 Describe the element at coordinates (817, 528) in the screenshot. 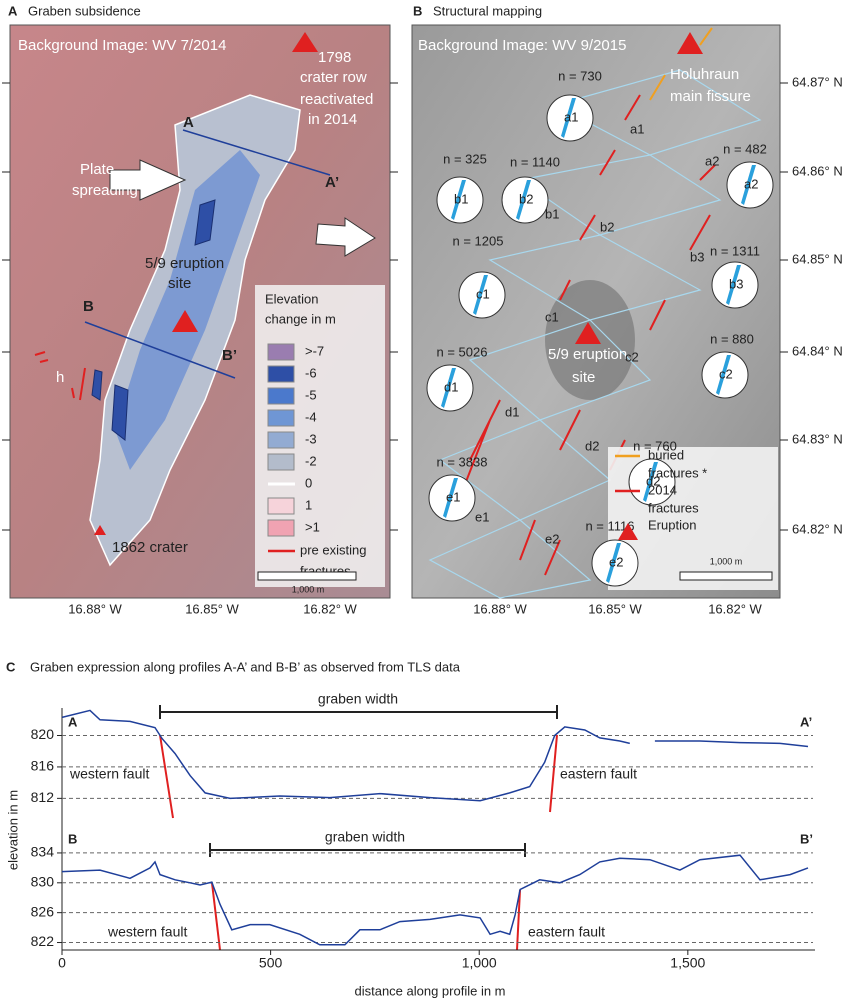

I see `label: 64.82° N` at that location.